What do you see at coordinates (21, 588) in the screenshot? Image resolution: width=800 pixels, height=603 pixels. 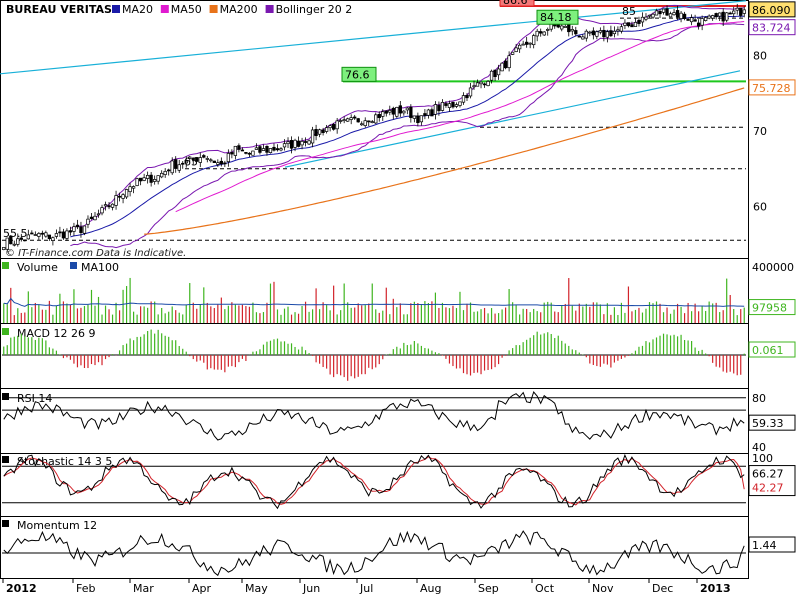 I see `x-axis-label-2012: 2012` at bounding box center [21, 588].